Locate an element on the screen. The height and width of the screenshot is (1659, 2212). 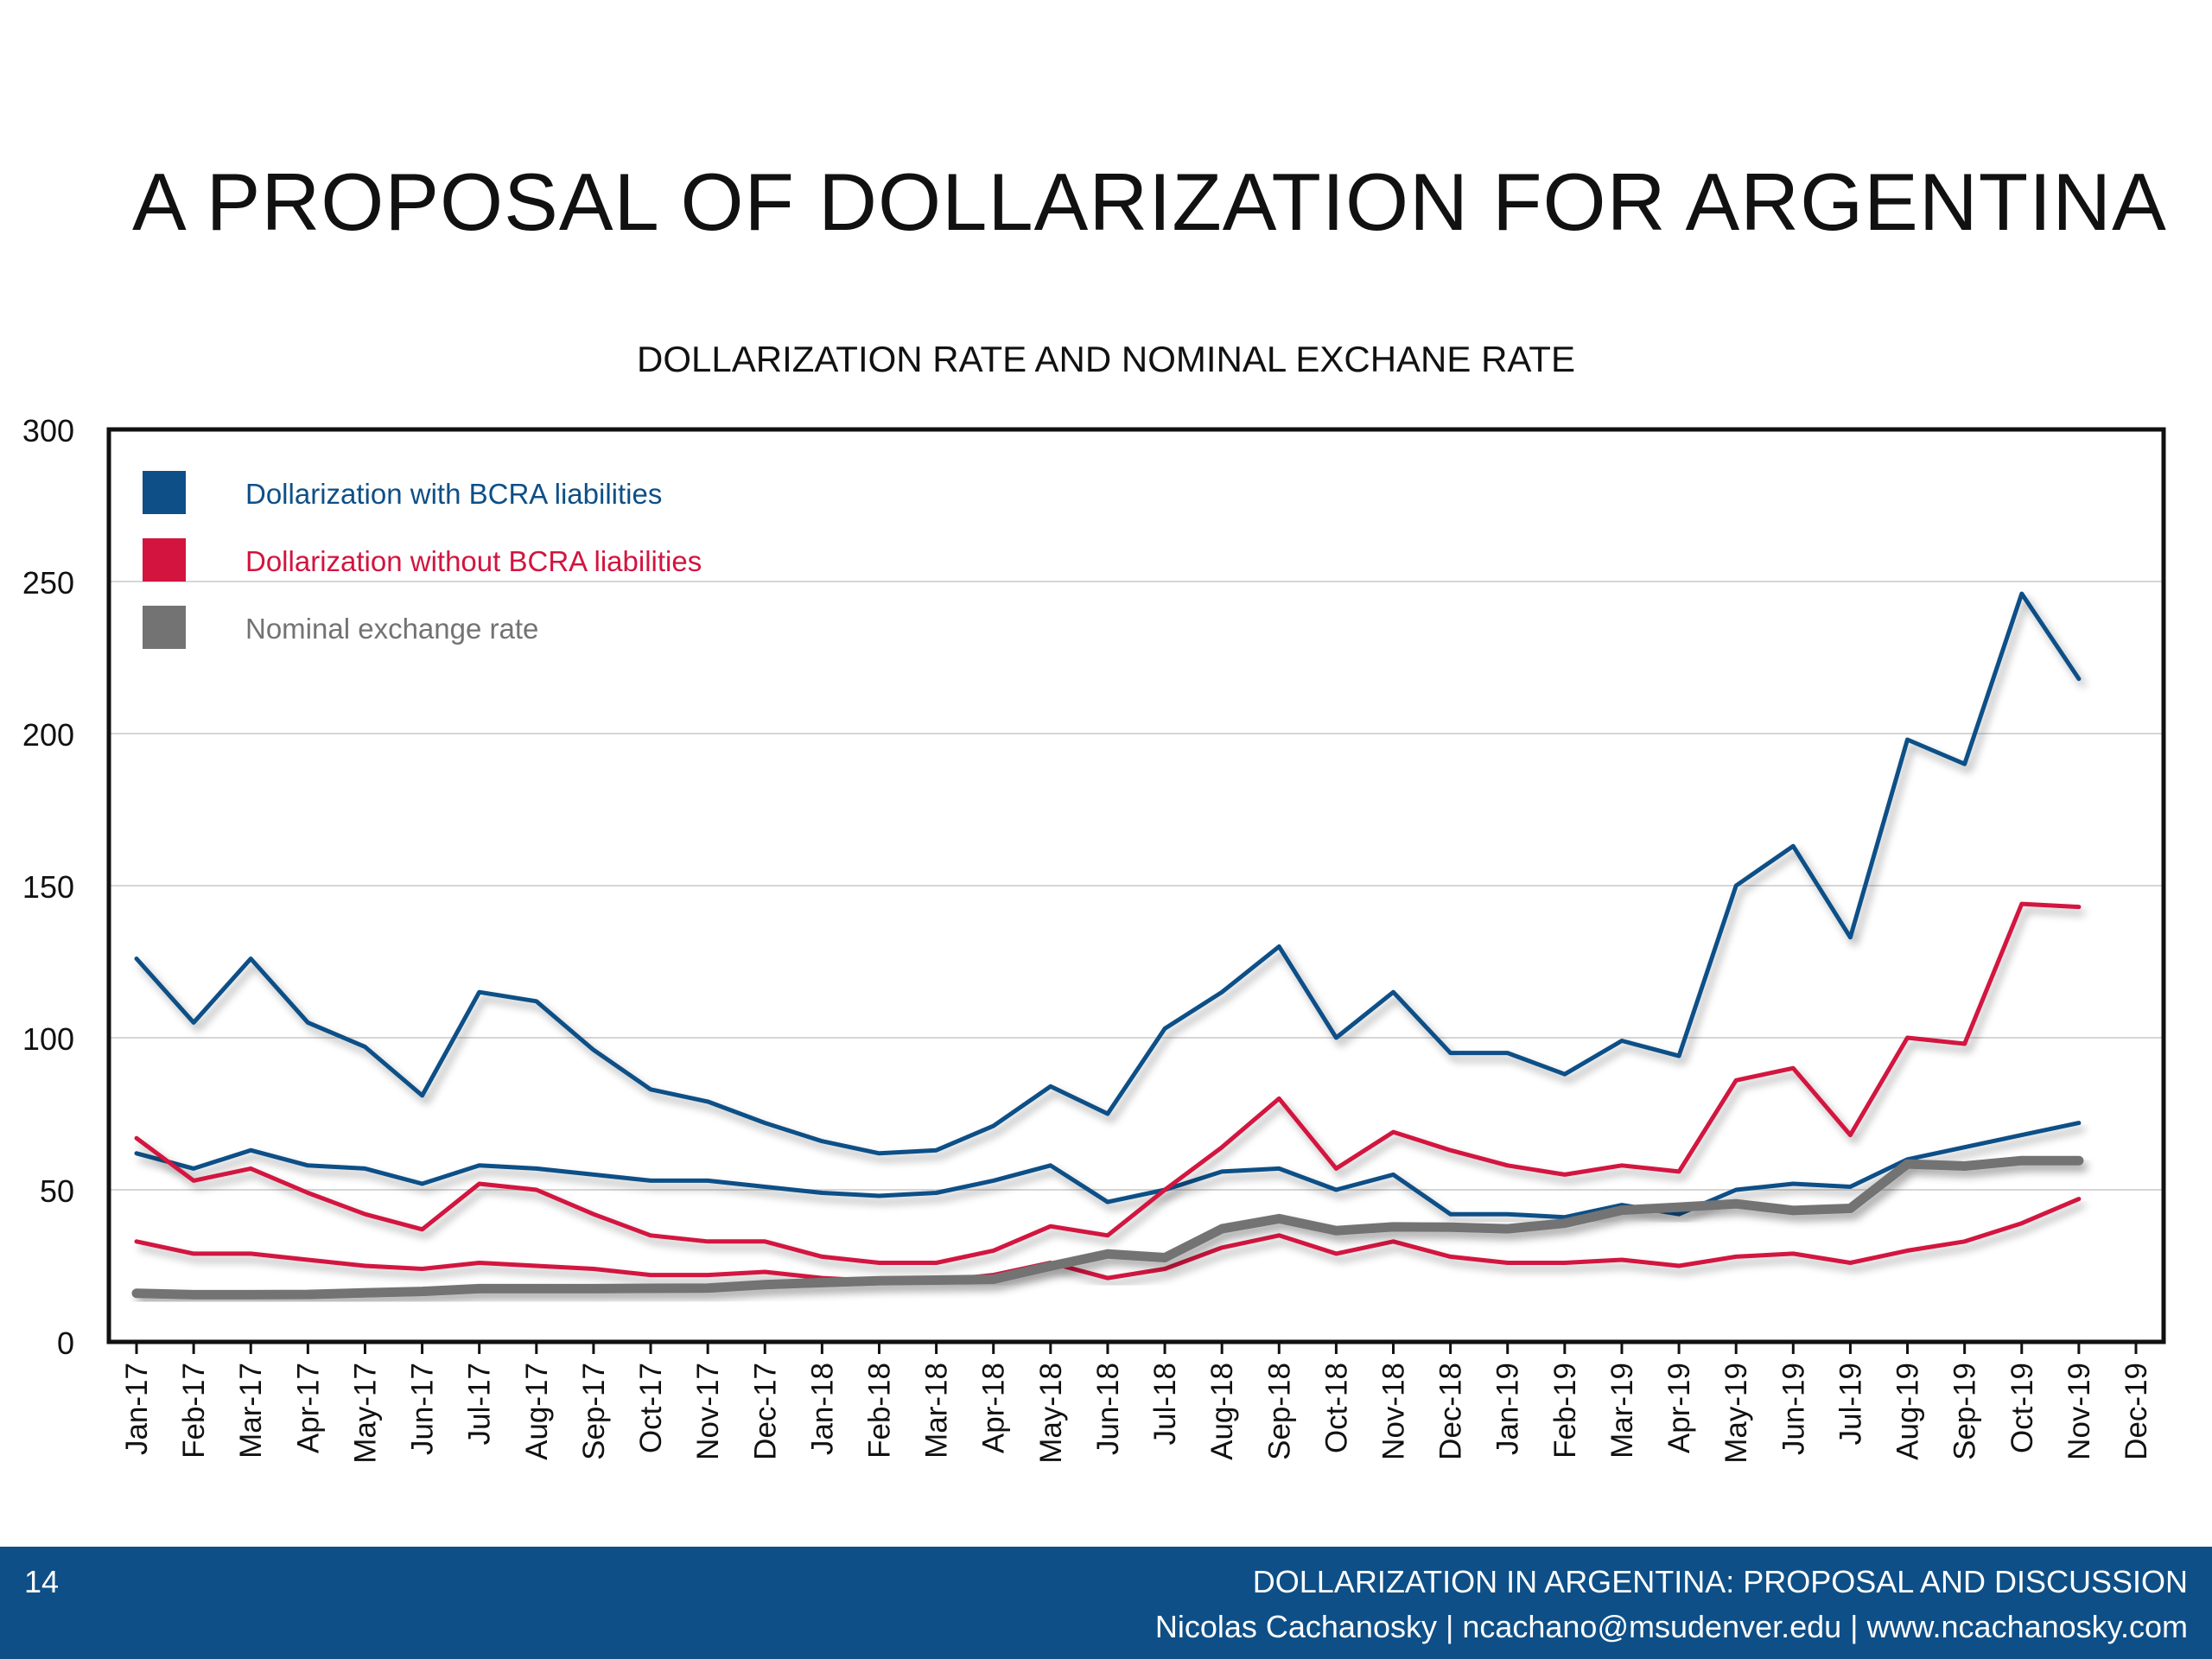
x-tick-label: Sep-18 is located at coordinates (1279, 1411).